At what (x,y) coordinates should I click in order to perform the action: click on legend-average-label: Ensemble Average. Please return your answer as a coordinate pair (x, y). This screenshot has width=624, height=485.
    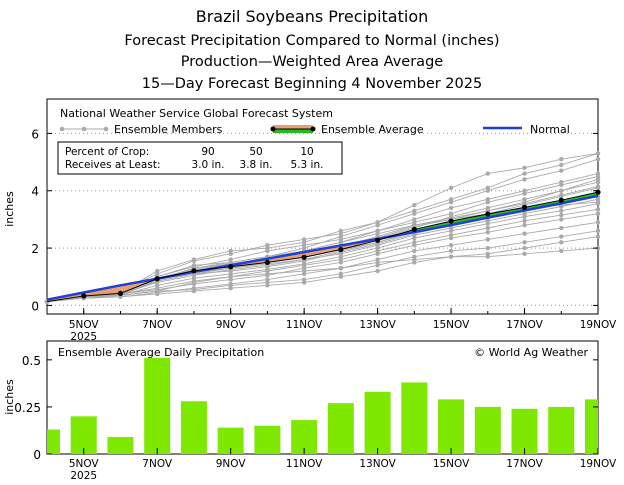
    Looking at the image, I should click on (372, 129).